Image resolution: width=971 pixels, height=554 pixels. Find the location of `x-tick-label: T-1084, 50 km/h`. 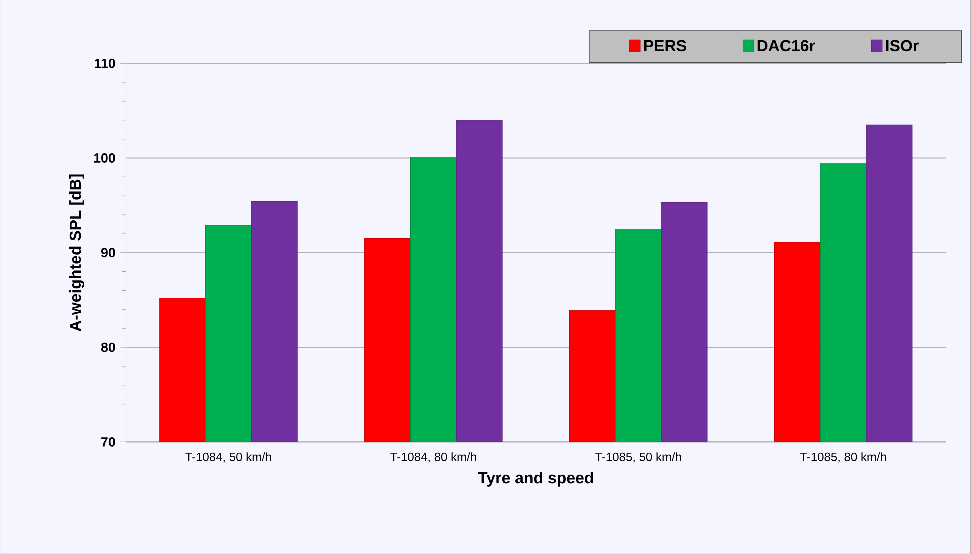

x-tick-label: T-1084, 50 km/h is located at coordinates (229, 457).